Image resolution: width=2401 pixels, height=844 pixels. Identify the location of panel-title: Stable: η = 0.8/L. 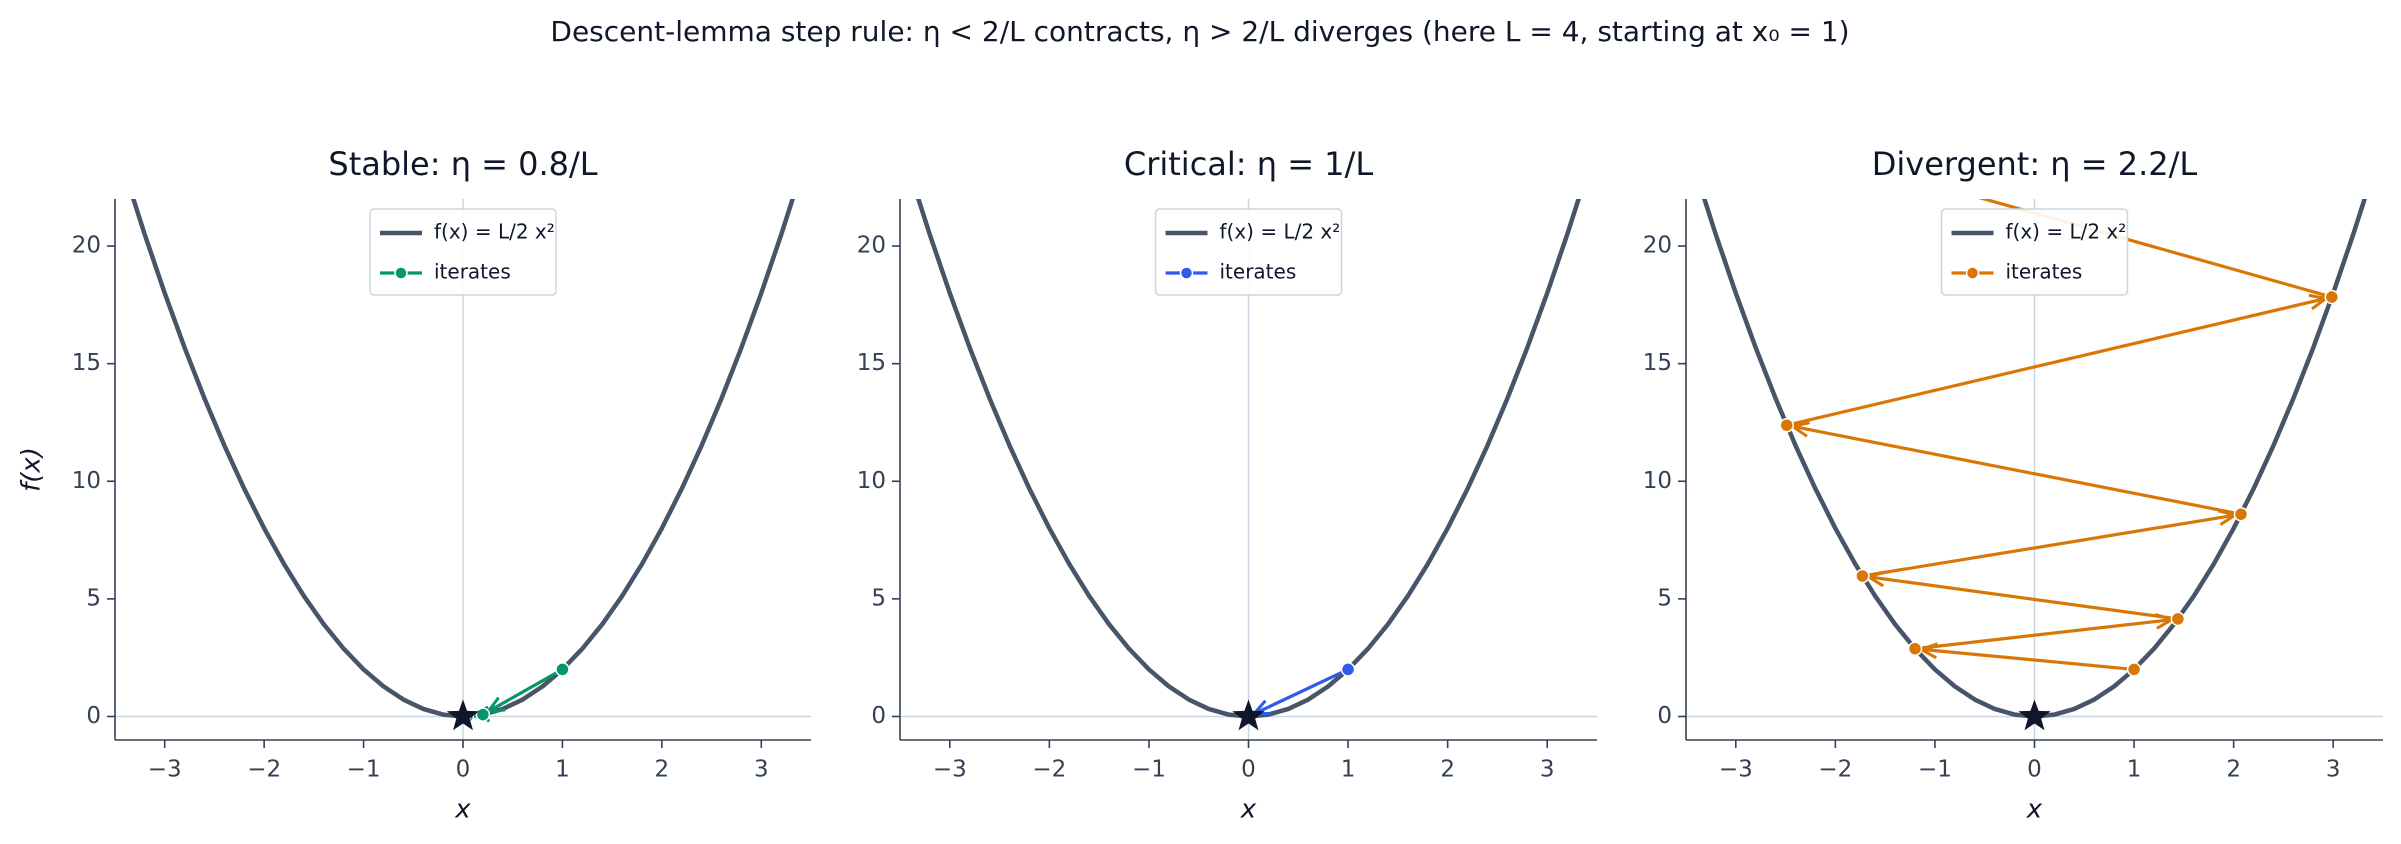
(462, 164).